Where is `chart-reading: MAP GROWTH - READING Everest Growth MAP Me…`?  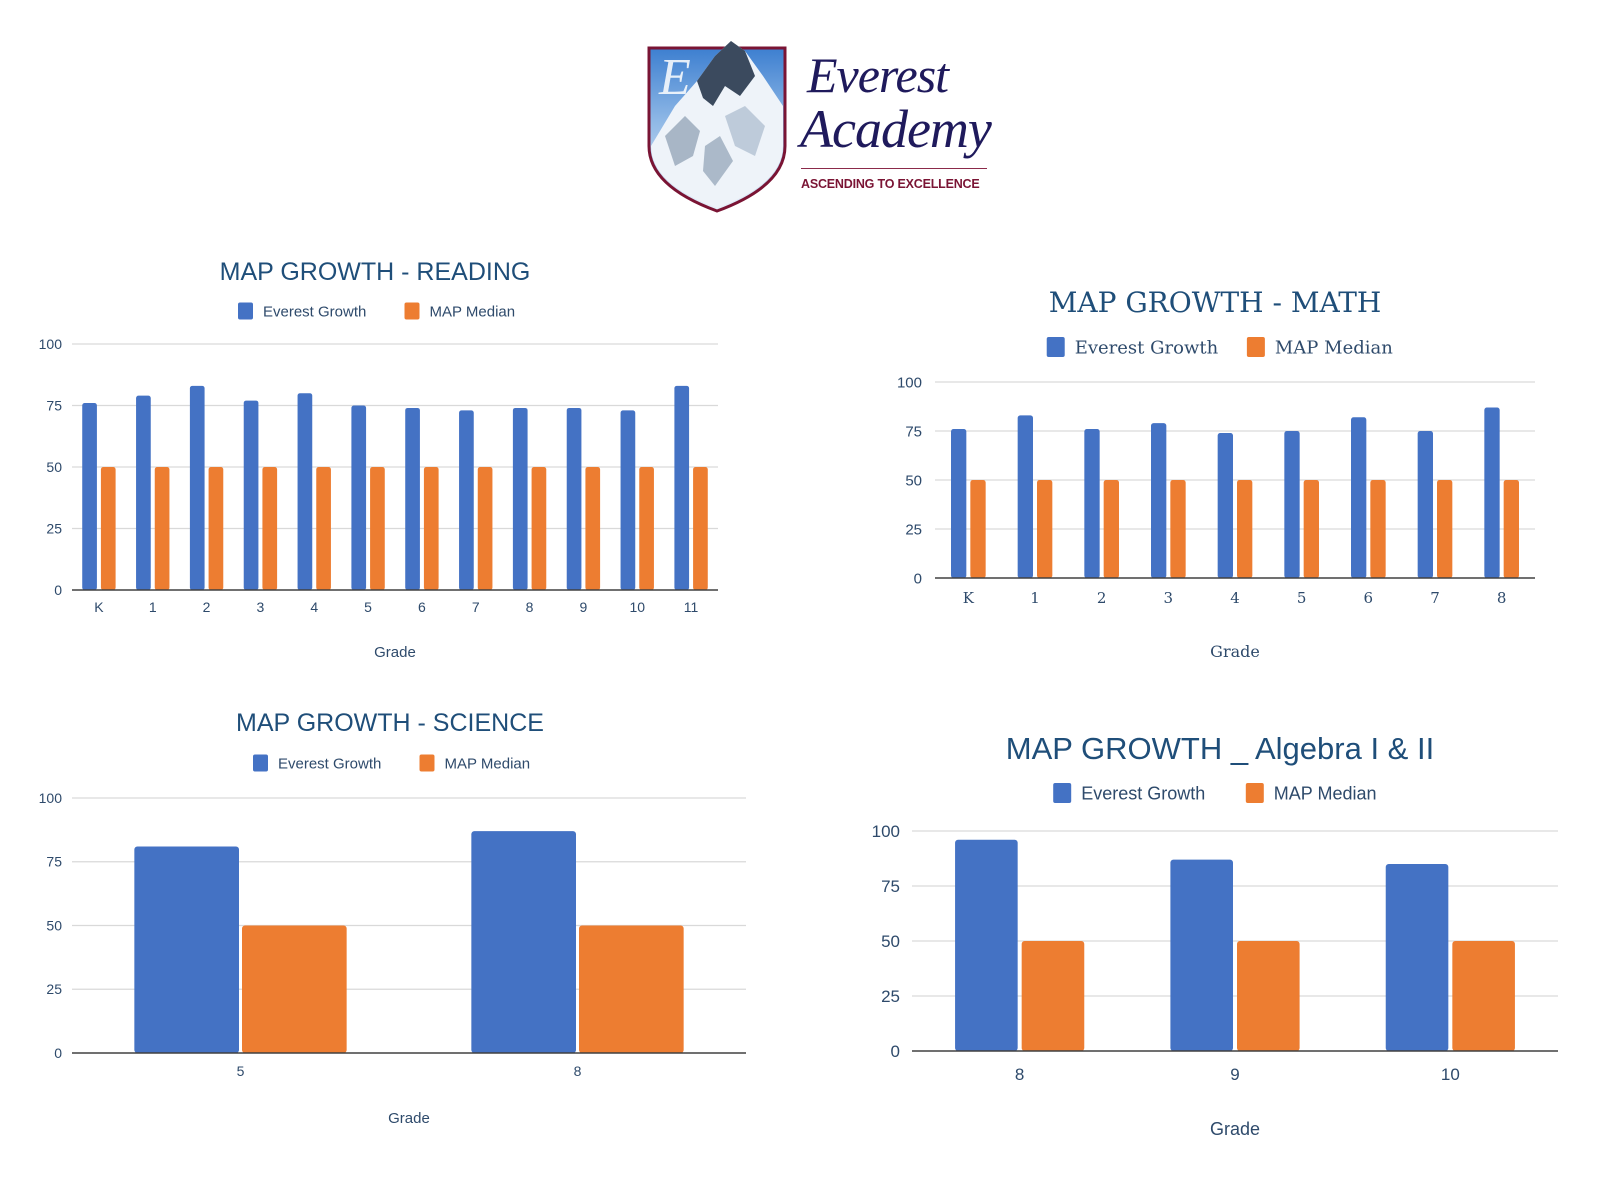
chart-reading: MAP GROWTH - READING Everest Growth MAP Me… is located at coordinates (378, 459).